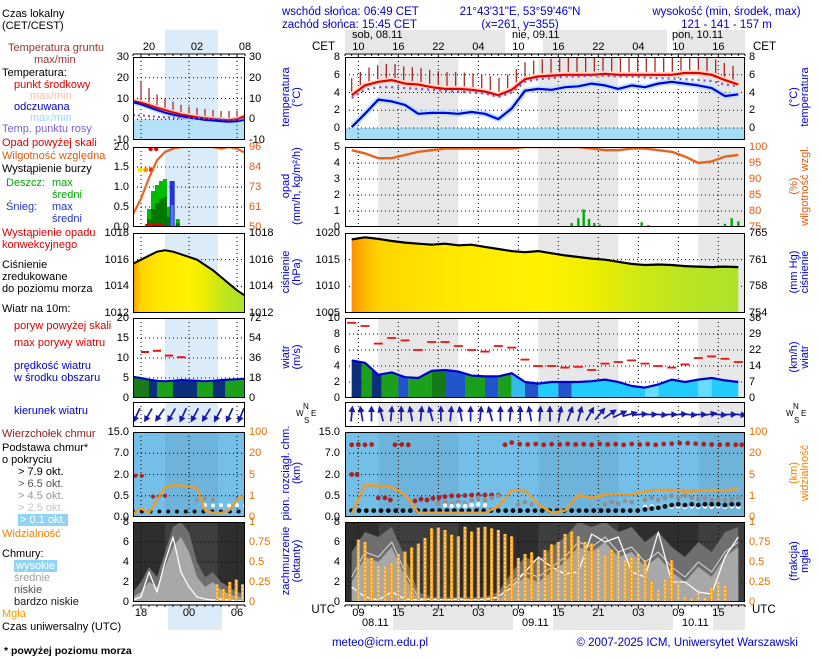 Image resolution: width=820 pixels, height=660 pixels. What do you see at coordinates (121, 187) in the screenshot?
I see `tick-label-left: 1.0` at bounding box center [121, 187].